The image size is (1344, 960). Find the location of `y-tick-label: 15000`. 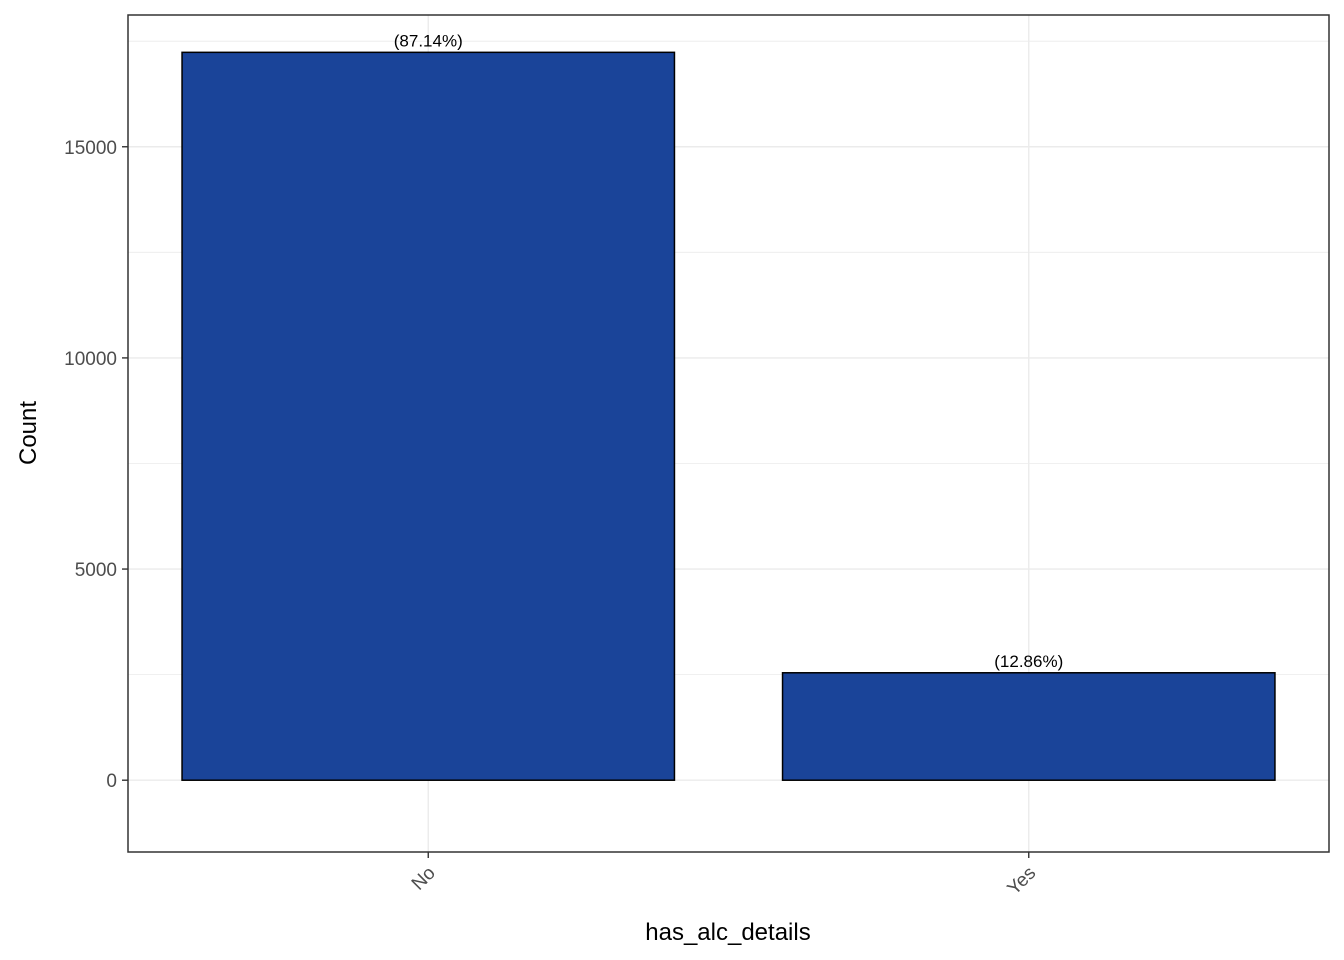

y-tick-label: 15000 is located at coordinates (90, 148).